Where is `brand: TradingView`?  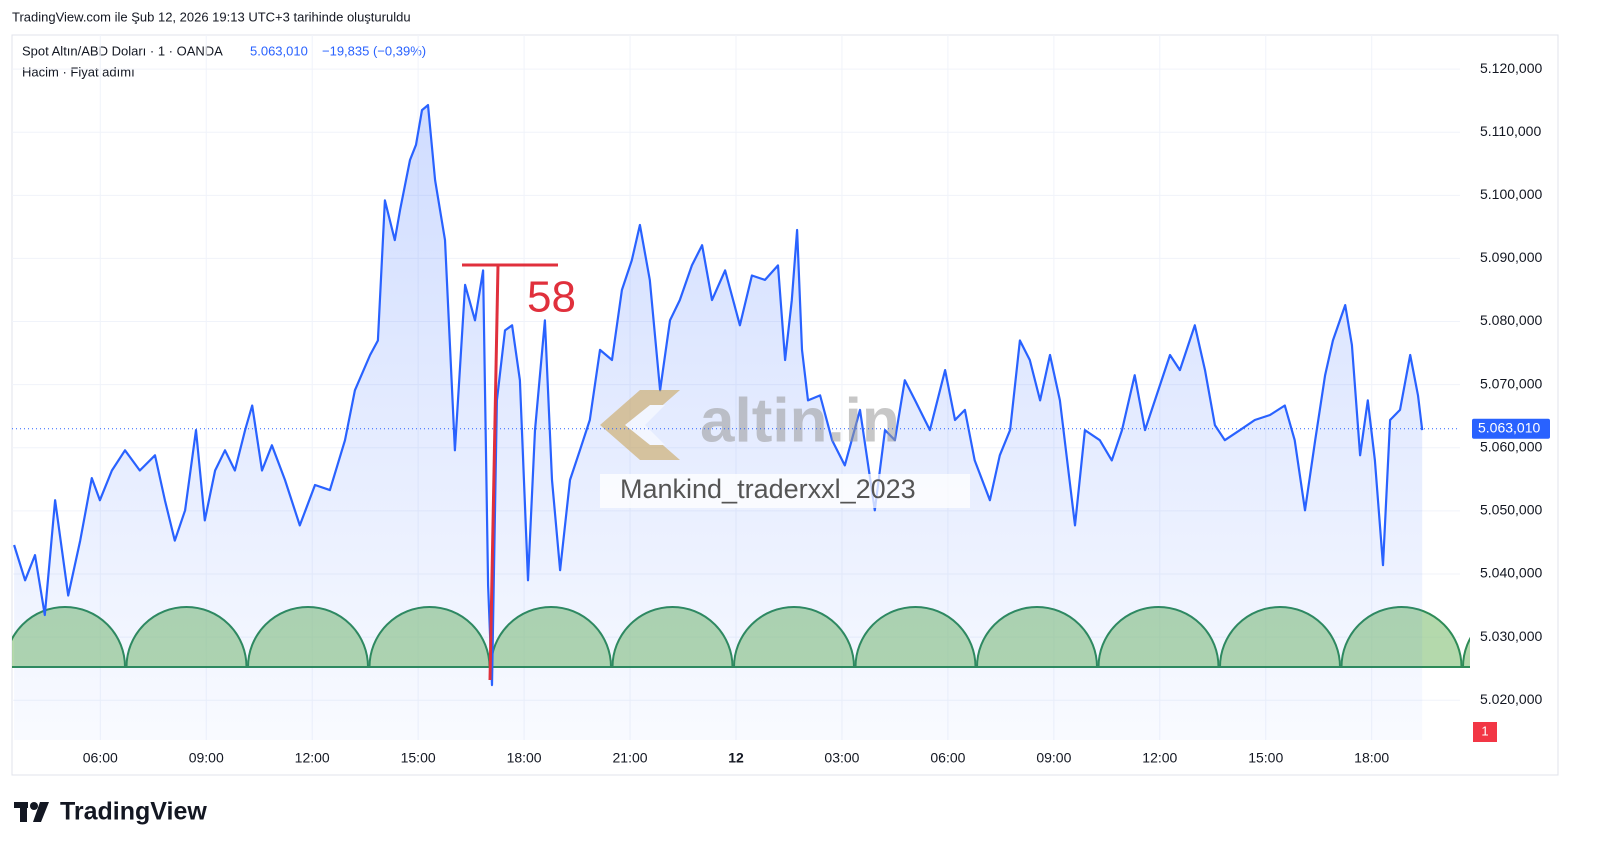
brand: TradingView is located at coordinates (133, 812).